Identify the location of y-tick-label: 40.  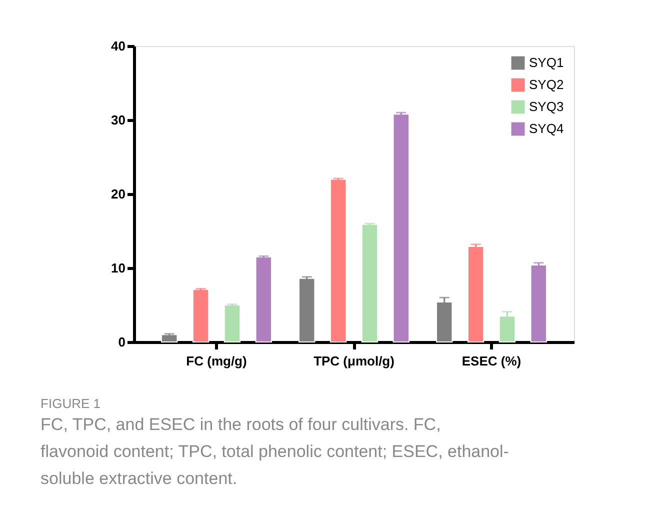
(118, 46).